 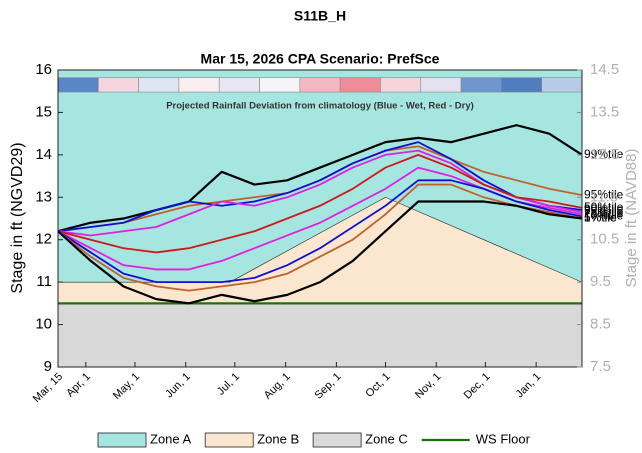 I want to click on legend-label: Zone A, so click(x=171, y=438).